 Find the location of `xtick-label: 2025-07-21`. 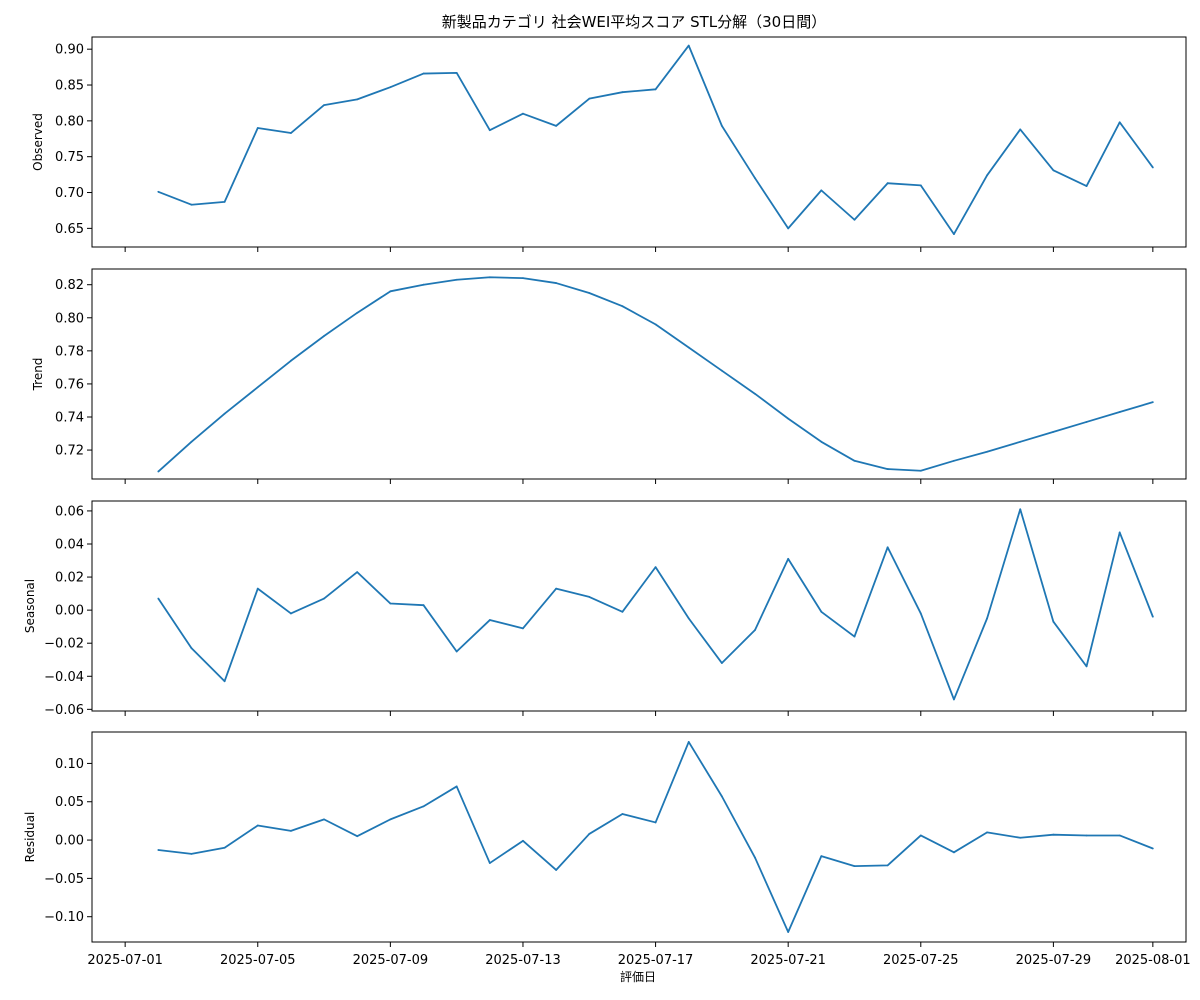

xtick-label: 2025-07-21 is located at coordinates (788, 960).